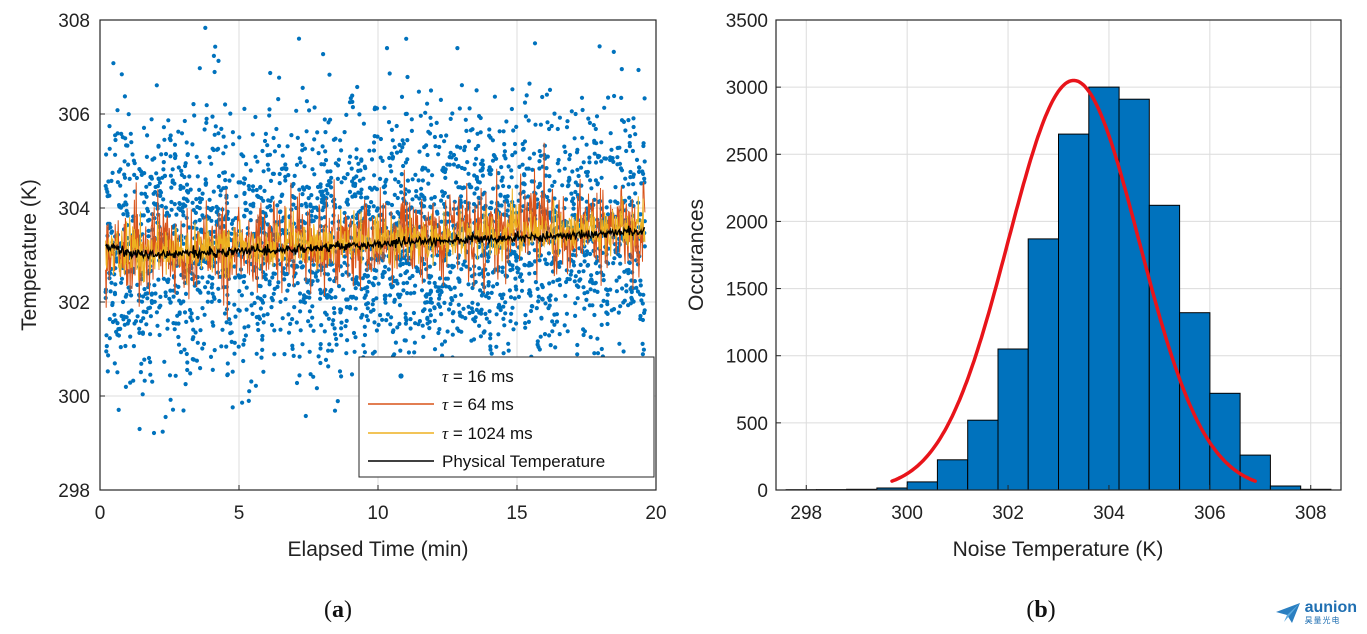 Image resolution: width=1367 pixels, height=634 pixels. Describe the element at coordinates (747, 290) in the screenshot. I see `panel-b-ytick-label: 1500` at that location.